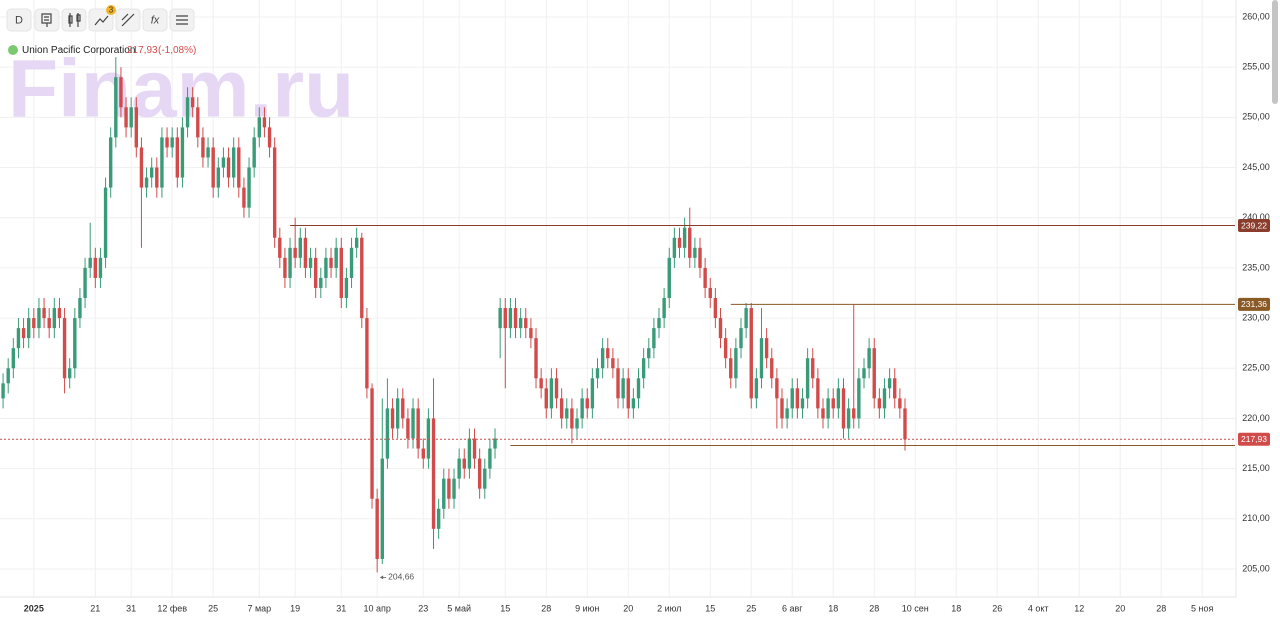 Image resolution: width=1280 pixels, height=620 pixels. What do you see at coordinates (19, 20) in the screenshot?
I see `interval-button` at bounding box center [19, 20].